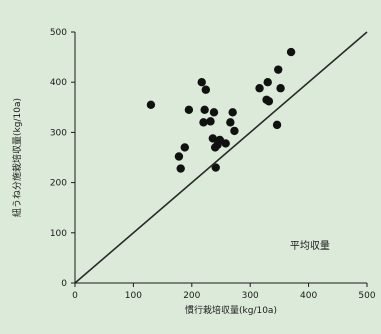  I want to click on x-tick-label: 200, so click(191, 296).